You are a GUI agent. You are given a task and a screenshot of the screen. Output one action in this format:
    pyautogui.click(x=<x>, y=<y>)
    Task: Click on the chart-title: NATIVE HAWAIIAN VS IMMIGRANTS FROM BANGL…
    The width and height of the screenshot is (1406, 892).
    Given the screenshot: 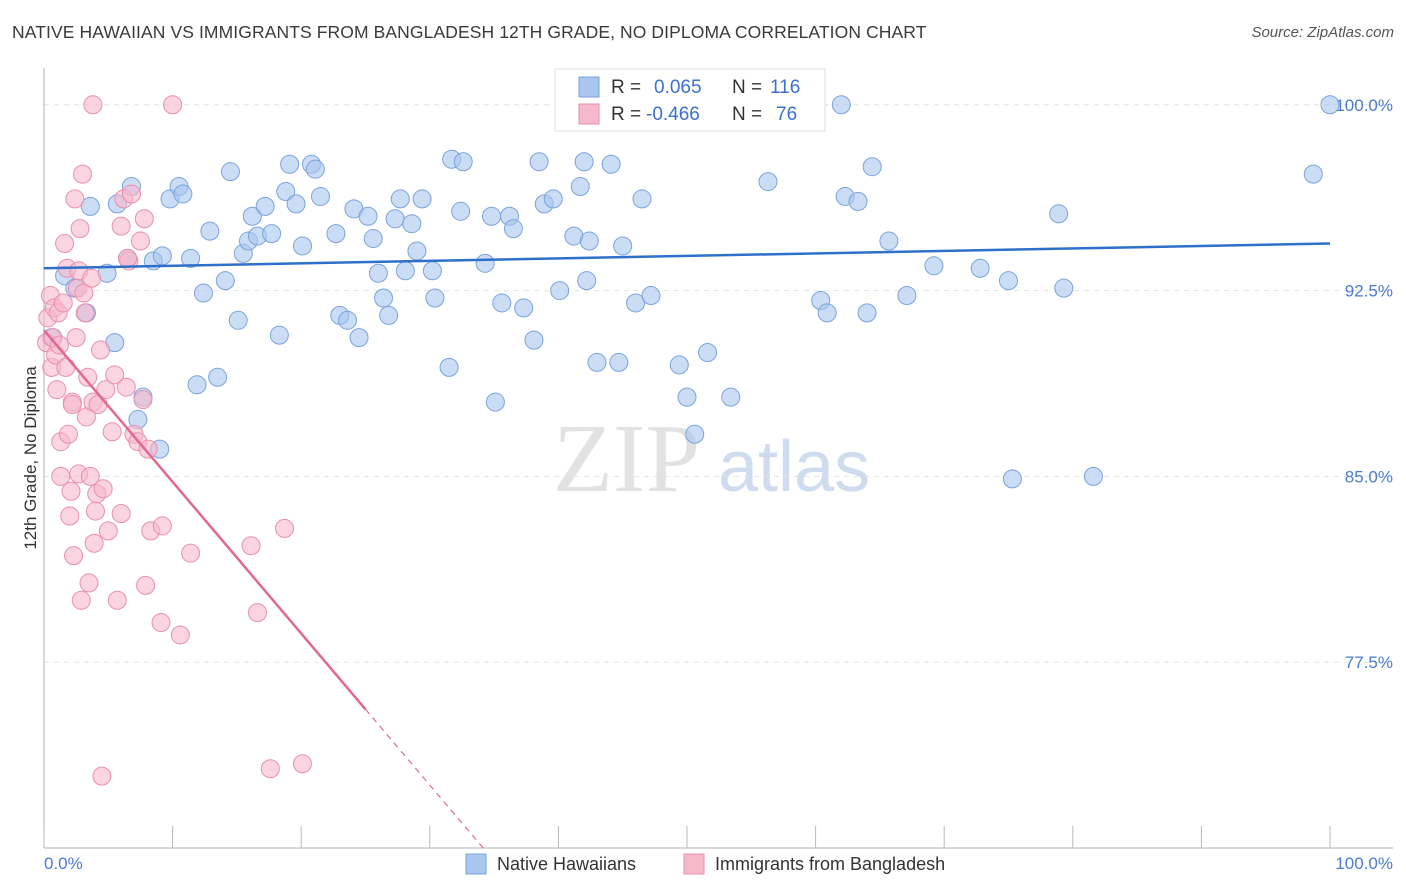 What is the action you would take?
    pyautogui.click(x=469, y=32)
    